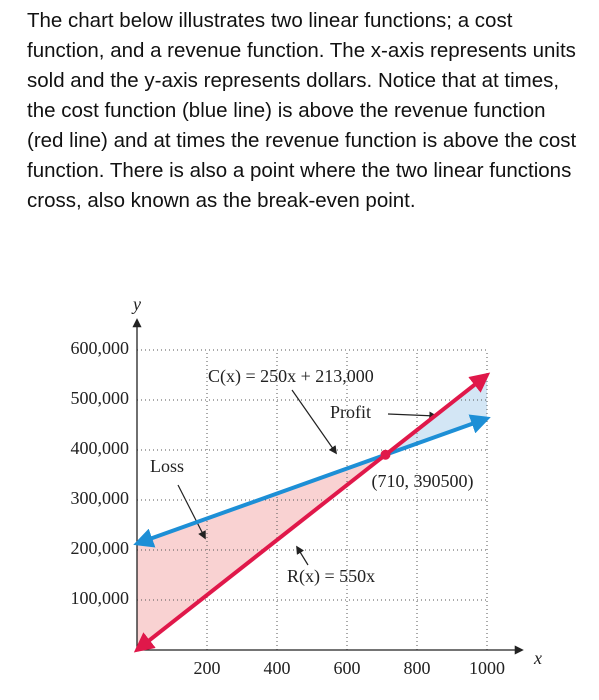 This screenshot has width=599, height=700. I want to click on x-tick-label: 800, so click(417, 668).